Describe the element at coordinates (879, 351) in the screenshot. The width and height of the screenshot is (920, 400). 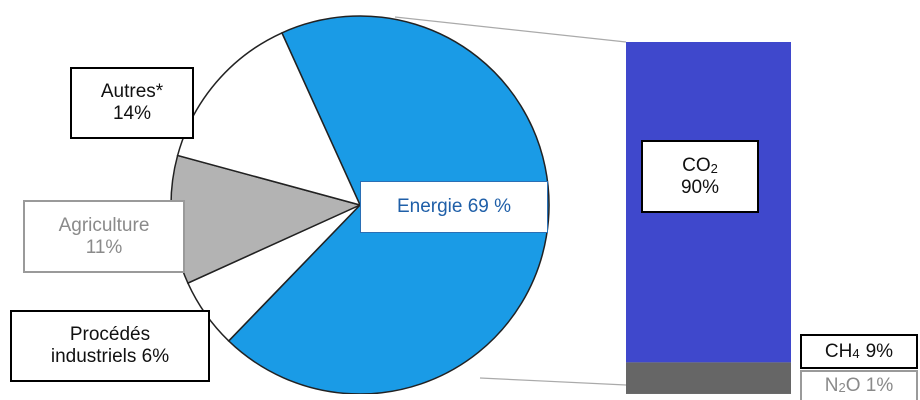
I see `label-ch4-value: 9%` at that location.